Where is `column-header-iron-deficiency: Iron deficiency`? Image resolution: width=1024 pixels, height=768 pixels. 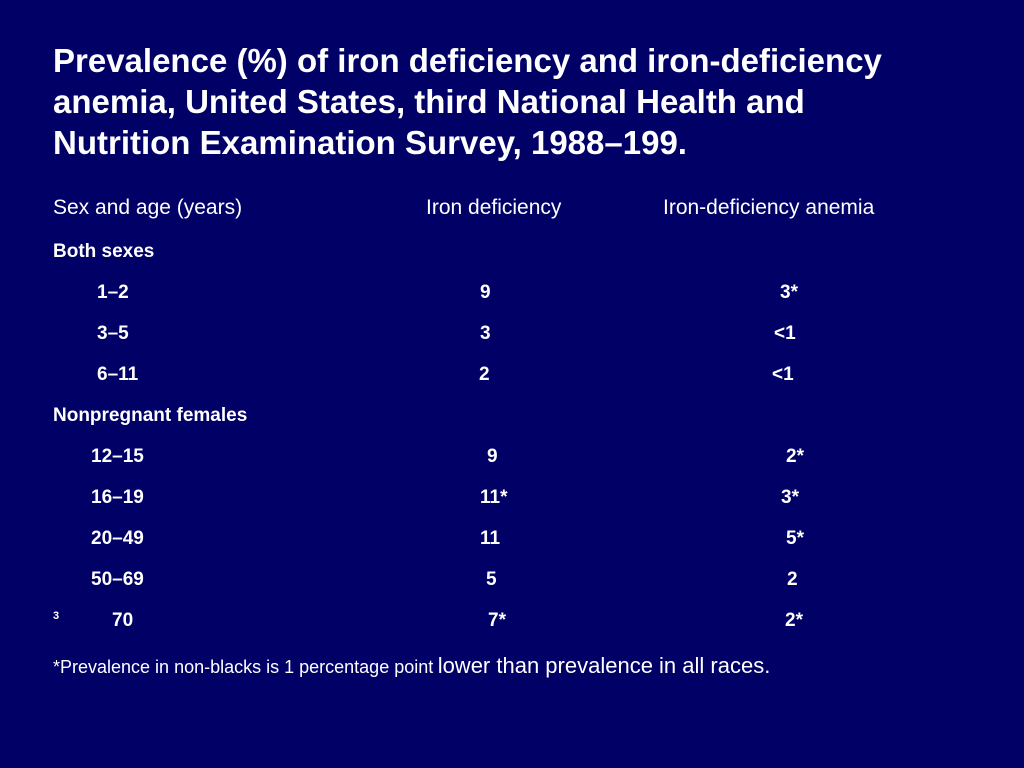
column-header-iron-deficiency: Iron deficiency is located at coordinates (494, 207).